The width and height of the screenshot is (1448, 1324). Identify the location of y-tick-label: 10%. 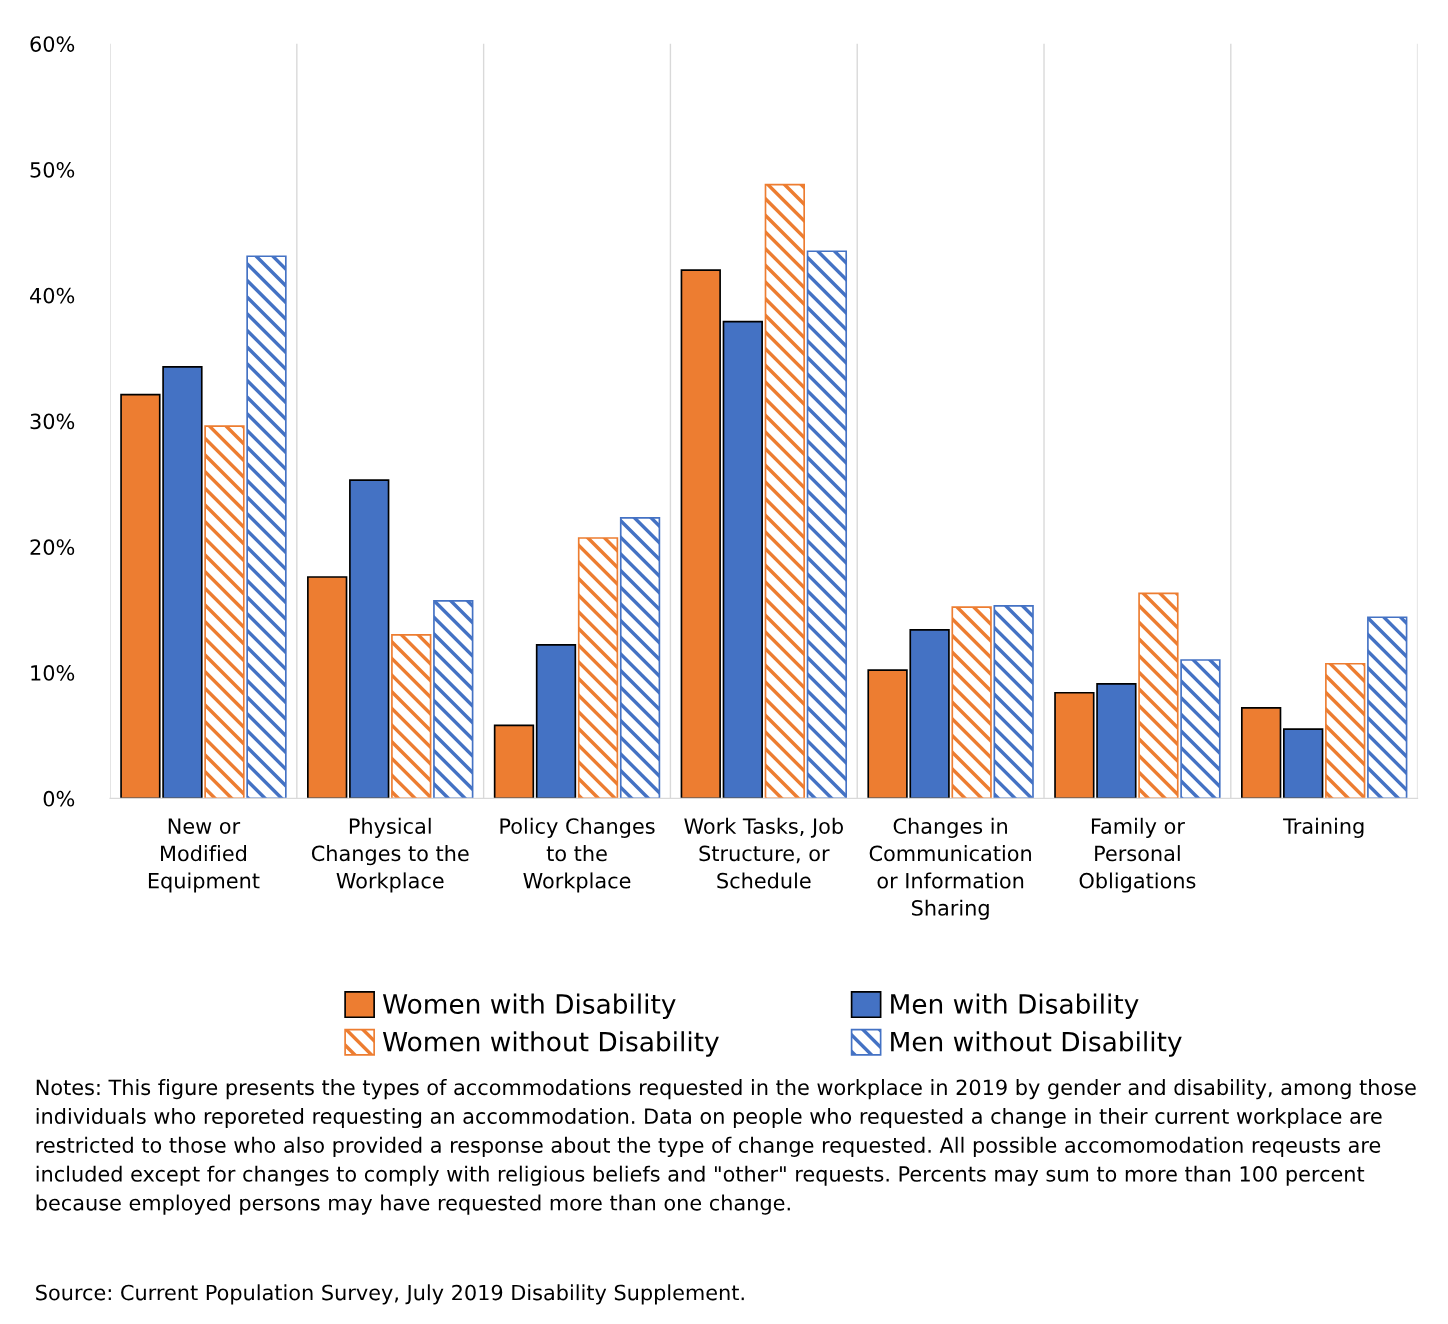
(53, 673).